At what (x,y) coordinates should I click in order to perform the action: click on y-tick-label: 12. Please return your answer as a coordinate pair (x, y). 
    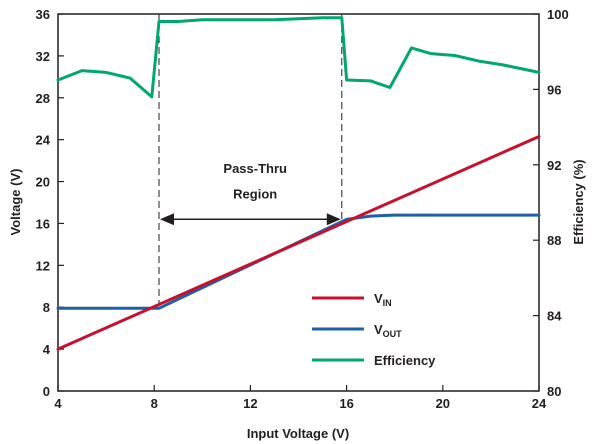
    Looking at the image, I should click on (43, 265).